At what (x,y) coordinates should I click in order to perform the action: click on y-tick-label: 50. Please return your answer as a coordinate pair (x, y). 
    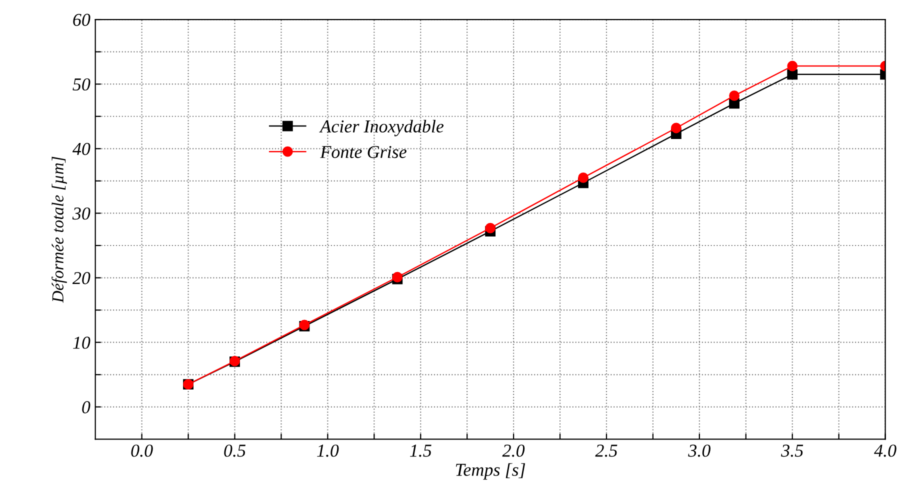
    Looking at the image, I should click on (81, 84).